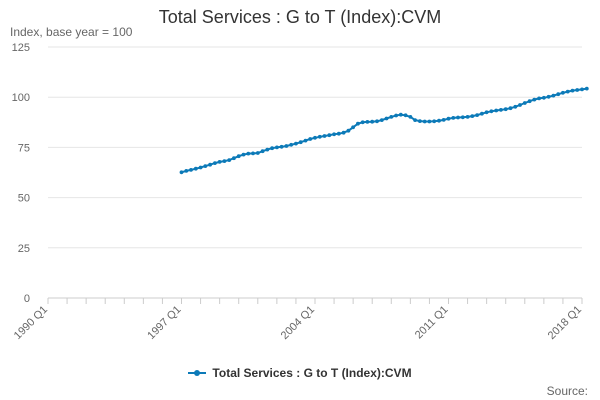 This screenshot has width=600, height=400. Describe the element at coordinates (432, 323) in the screenshot. I see `x-tick-label: 2011 Q1` at that location.